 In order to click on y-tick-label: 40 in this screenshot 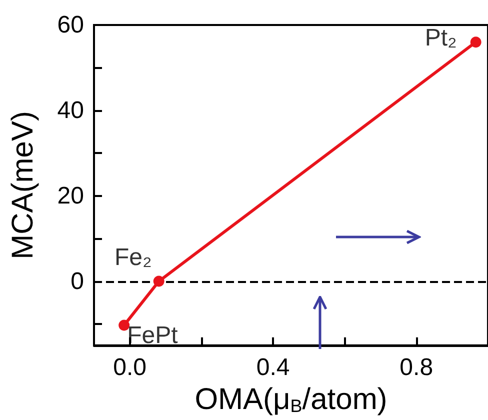, I will do `click(70, 110)`.